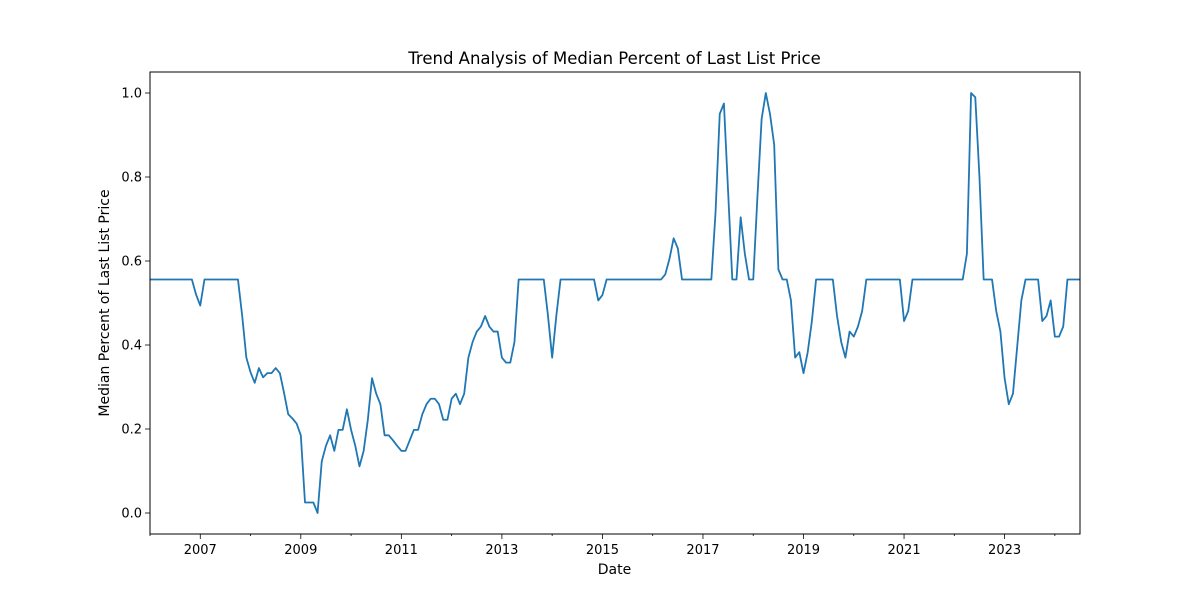 The width and height of the screenshot is (1200, 600). Describe the element at coordinates (614, 570) in the screenshot. I see `x-axis-label: Date` at that location.